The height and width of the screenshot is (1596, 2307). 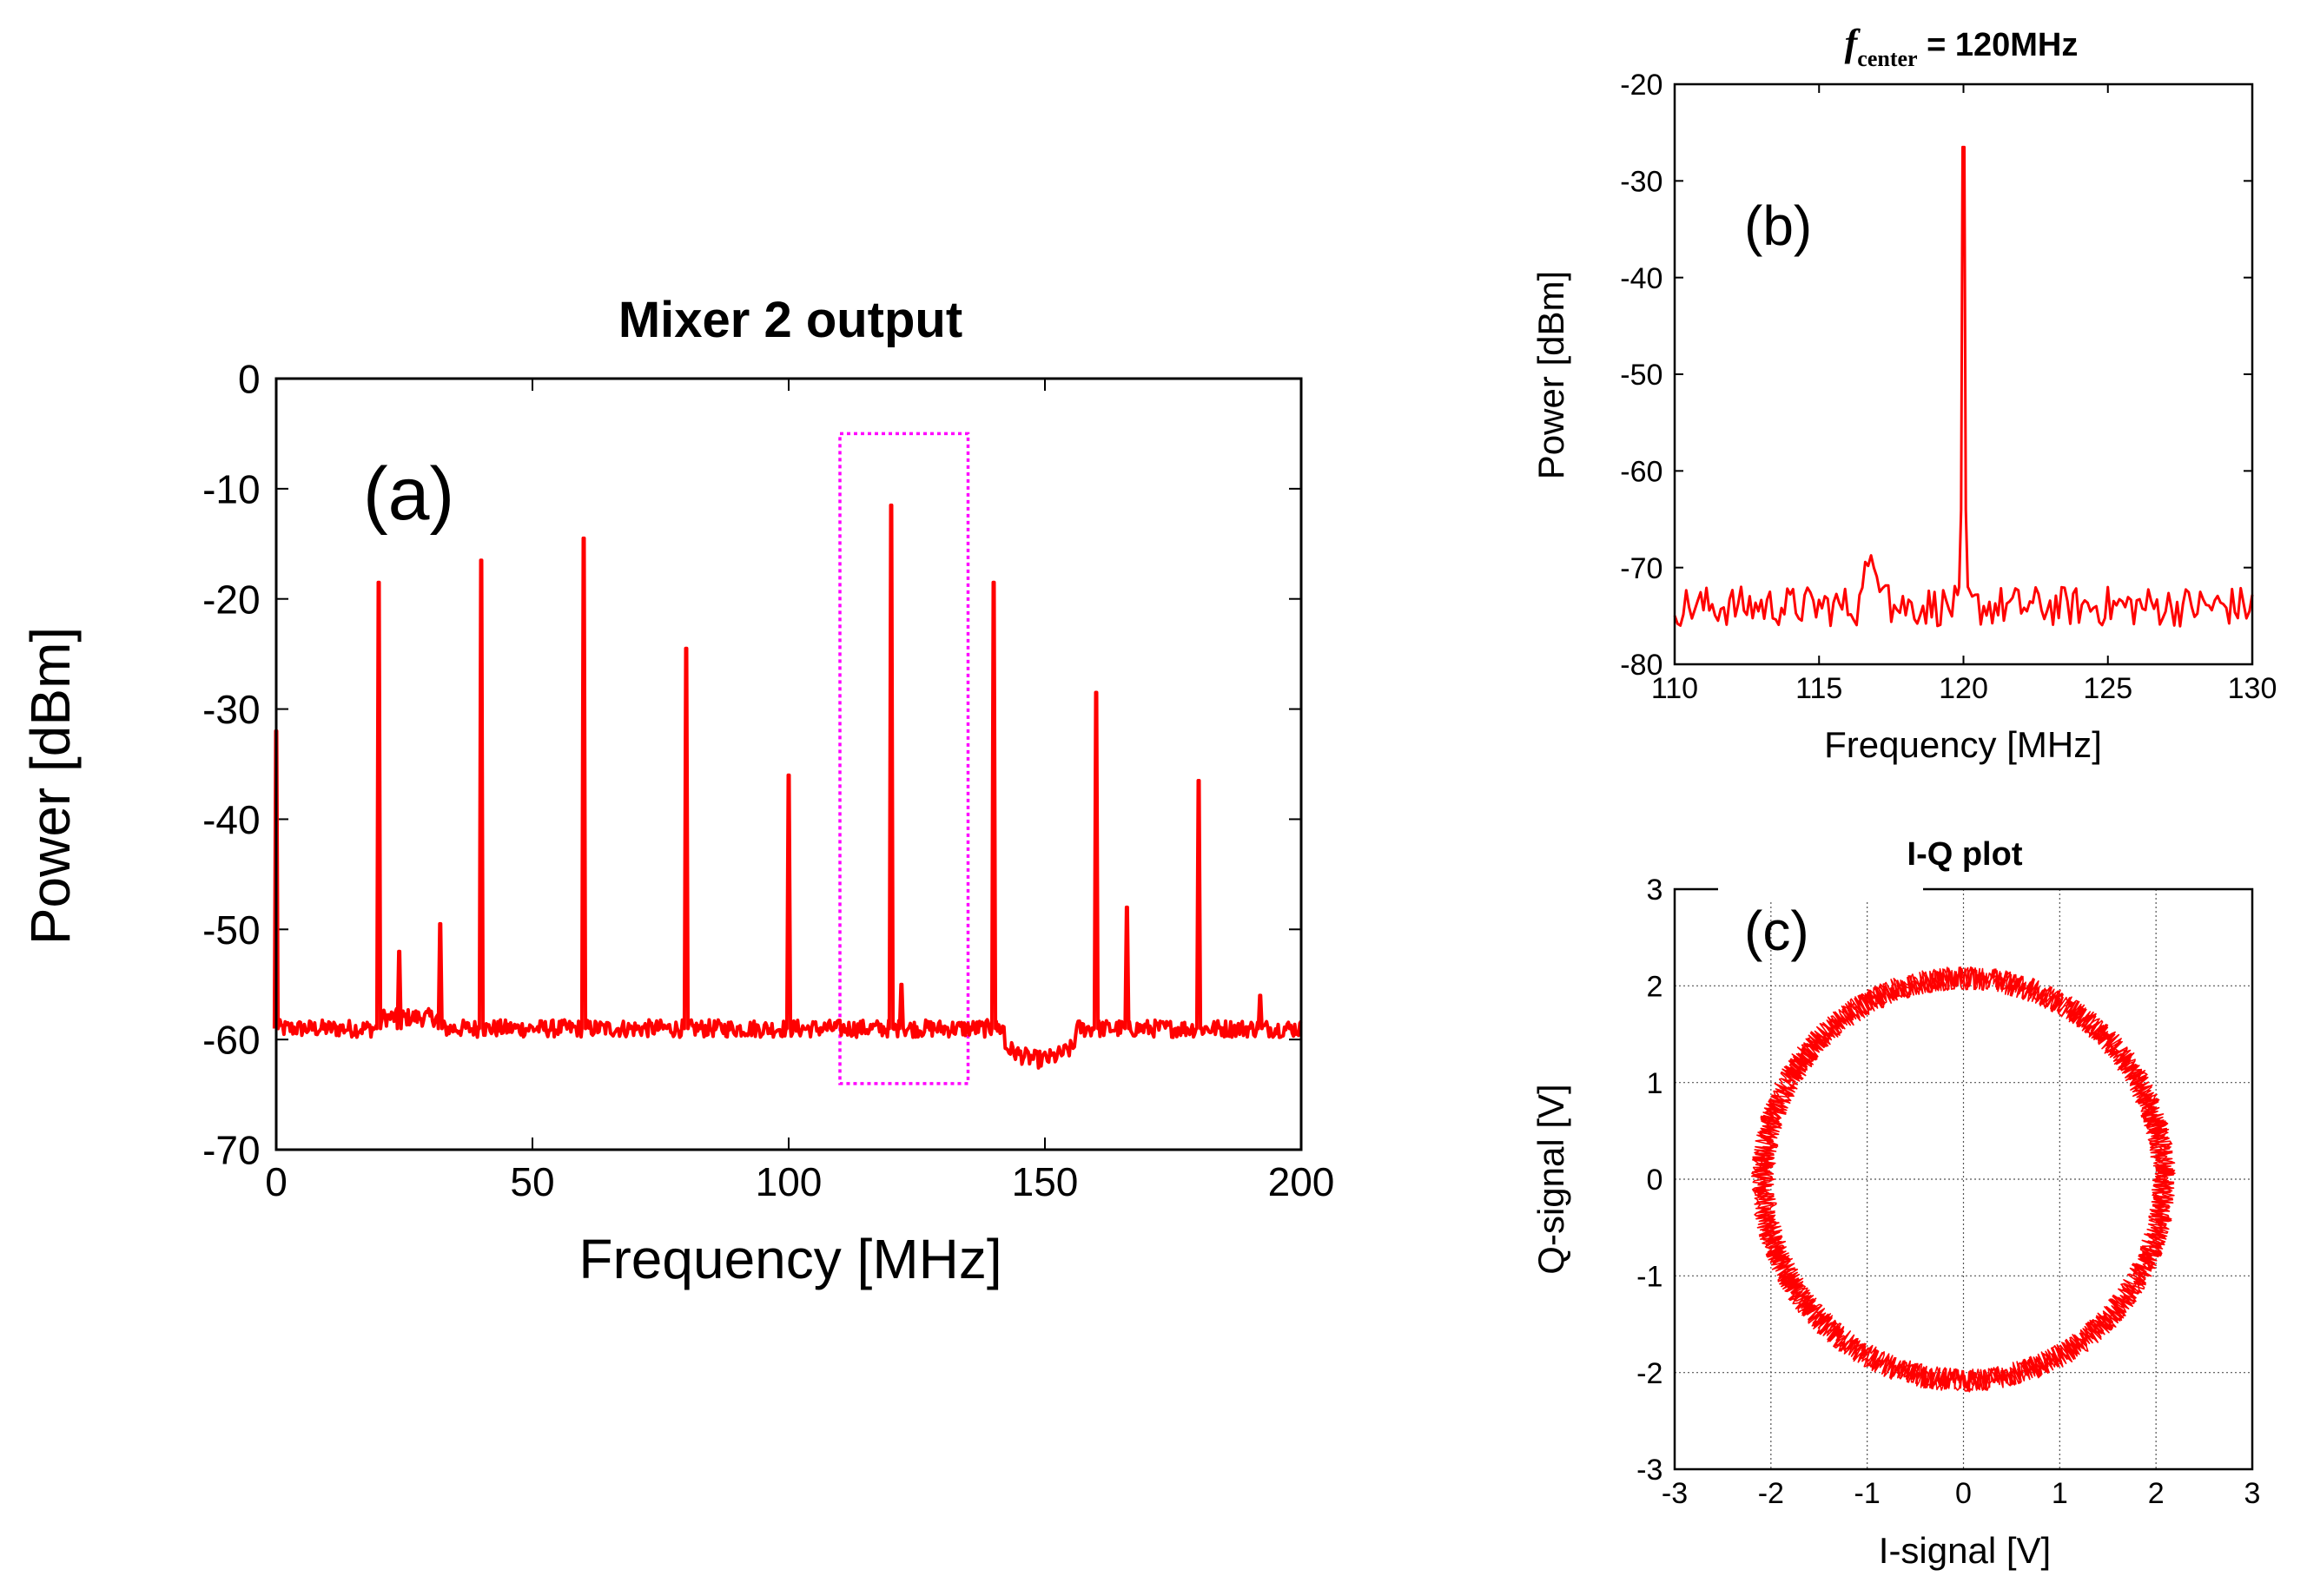 What do you see at coordinates (1963, 387) in the screenshot?
I see `panel-b-series-line` at bounding box center [1963, 387].